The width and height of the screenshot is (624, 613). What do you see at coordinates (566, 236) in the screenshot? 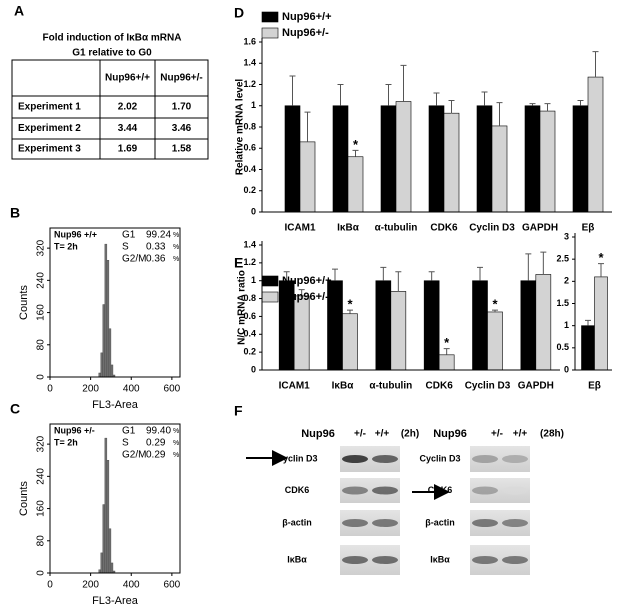
I see `y-tick-label: 3` at bounding box center [566, 236].